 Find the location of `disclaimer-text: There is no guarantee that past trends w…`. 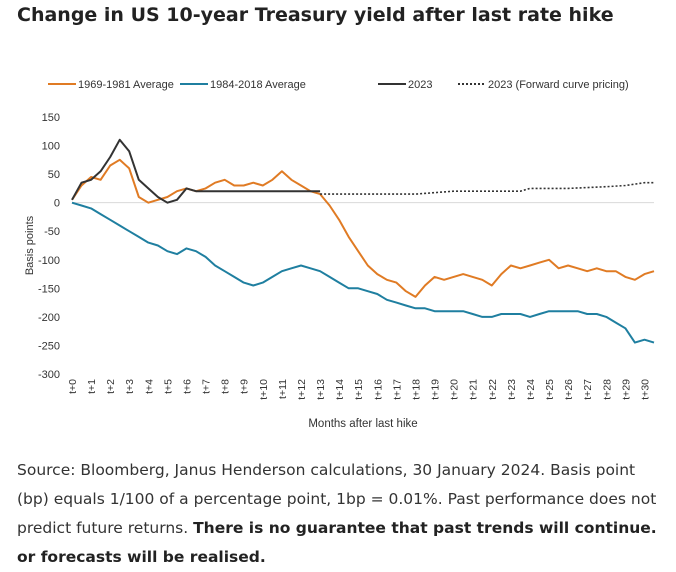

disclaimer-text: There is no guarantee that past trends w… is located at coordinates (337, 542).